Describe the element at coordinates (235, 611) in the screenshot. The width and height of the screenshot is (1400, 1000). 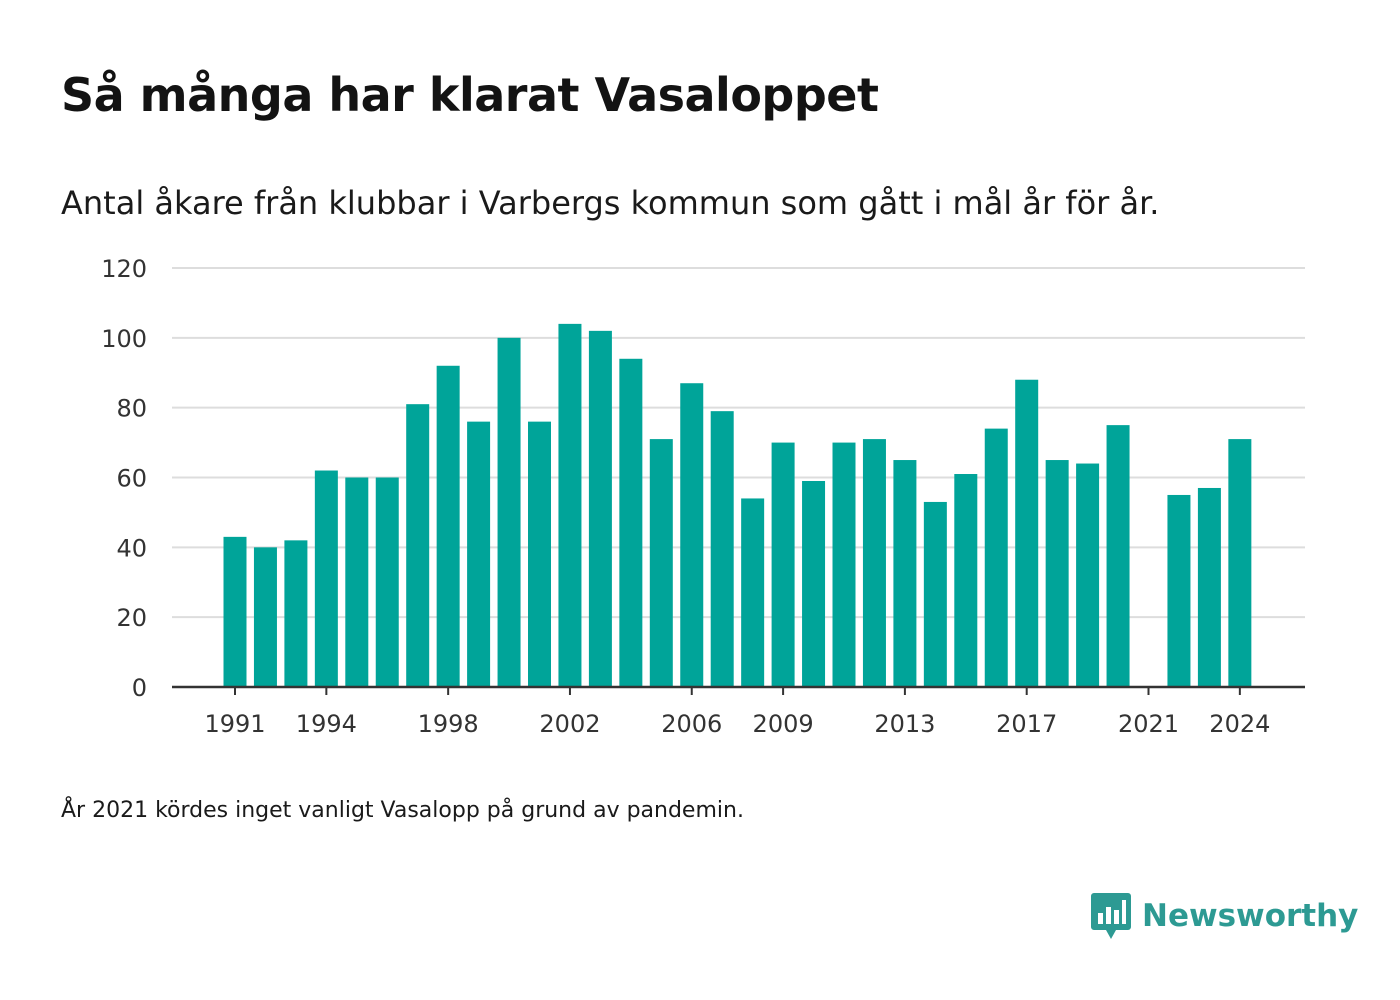
I see `bar-1991` at that location.